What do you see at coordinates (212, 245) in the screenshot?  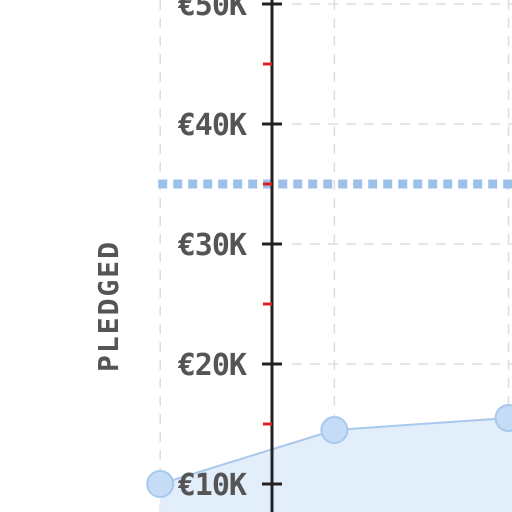 I see `y-tick-label: €30K` at bounding box center [212, 245].